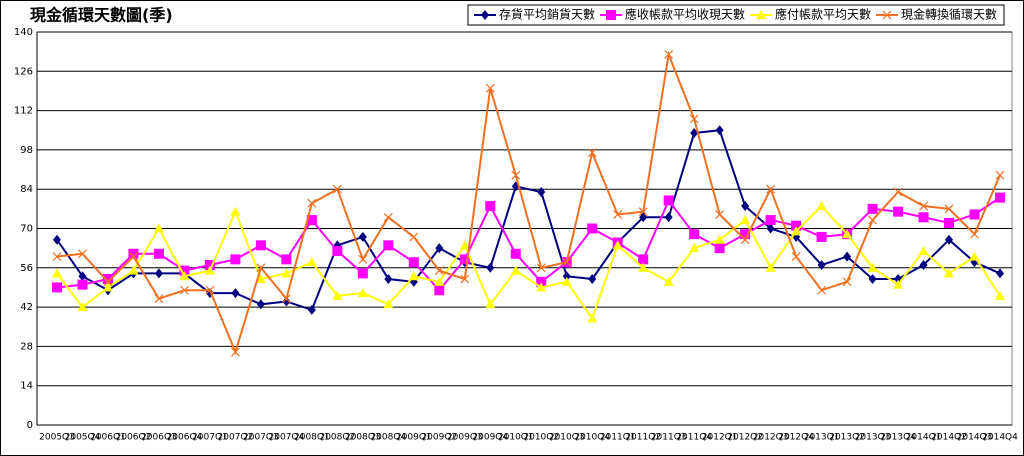  Describe the element at coordinates (388, 438) in the screenshot. I see `x-tick-label: 2008Q4` at that location.